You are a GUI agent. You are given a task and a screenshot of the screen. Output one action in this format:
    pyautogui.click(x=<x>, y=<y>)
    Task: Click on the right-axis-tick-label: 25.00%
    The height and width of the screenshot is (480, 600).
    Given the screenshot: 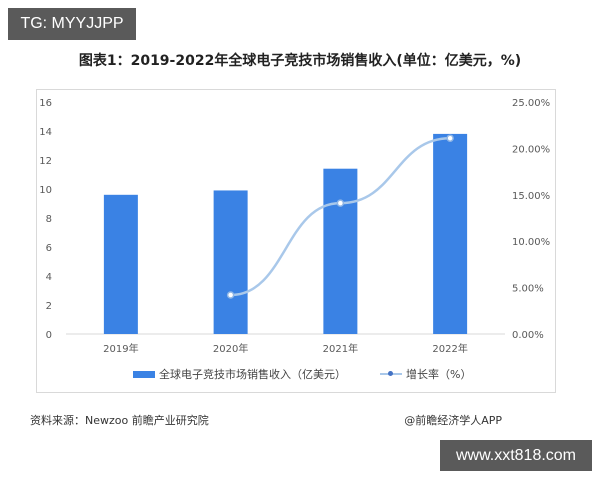 What is the action you would take?
    pyautogui.click(x=531, y=103)
    